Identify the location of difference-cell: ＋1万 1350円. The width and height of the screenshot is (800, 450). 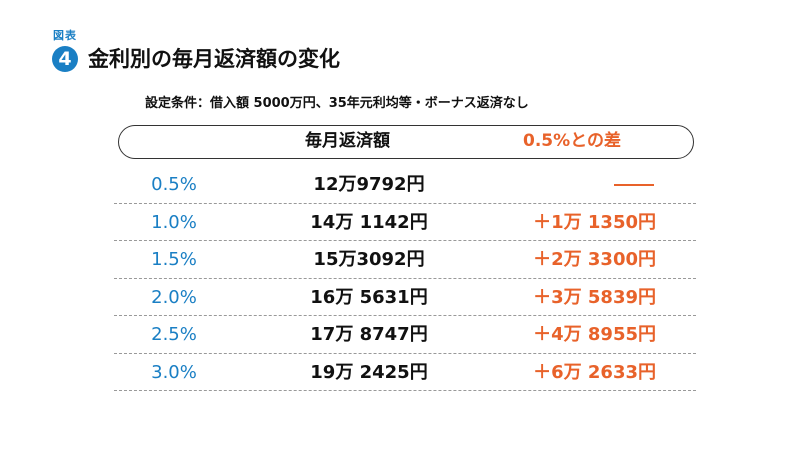
(594, 222).